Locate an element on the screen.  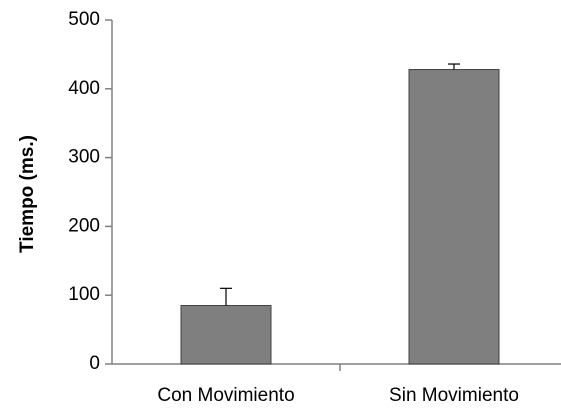
y-tick-label: 0 is located at coordinates (94, 363).